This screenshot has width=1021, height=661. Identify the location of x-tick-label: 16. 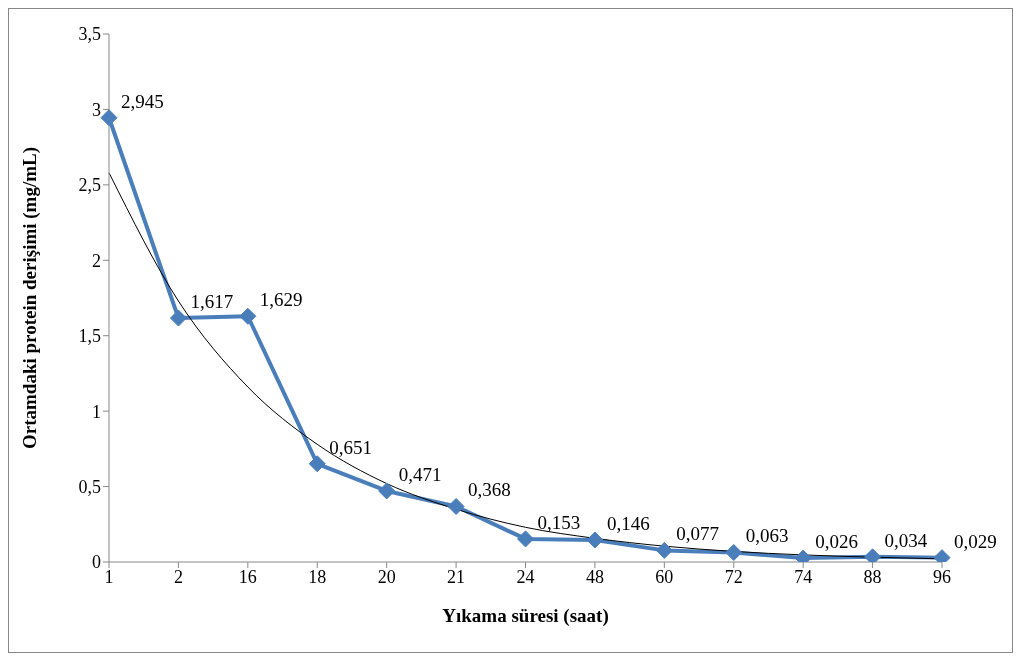
(247, 576).